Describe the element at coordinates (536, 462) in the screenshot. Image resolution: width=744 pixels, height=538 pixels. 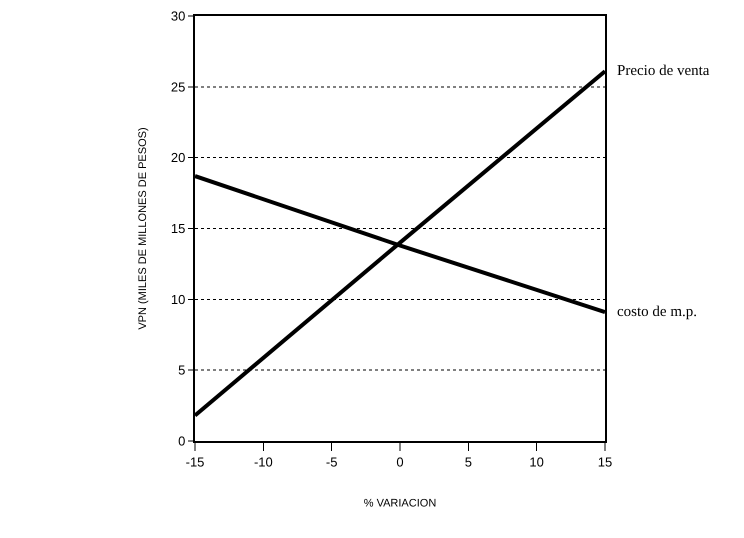
I see `x-tick-label: 10` at that location.